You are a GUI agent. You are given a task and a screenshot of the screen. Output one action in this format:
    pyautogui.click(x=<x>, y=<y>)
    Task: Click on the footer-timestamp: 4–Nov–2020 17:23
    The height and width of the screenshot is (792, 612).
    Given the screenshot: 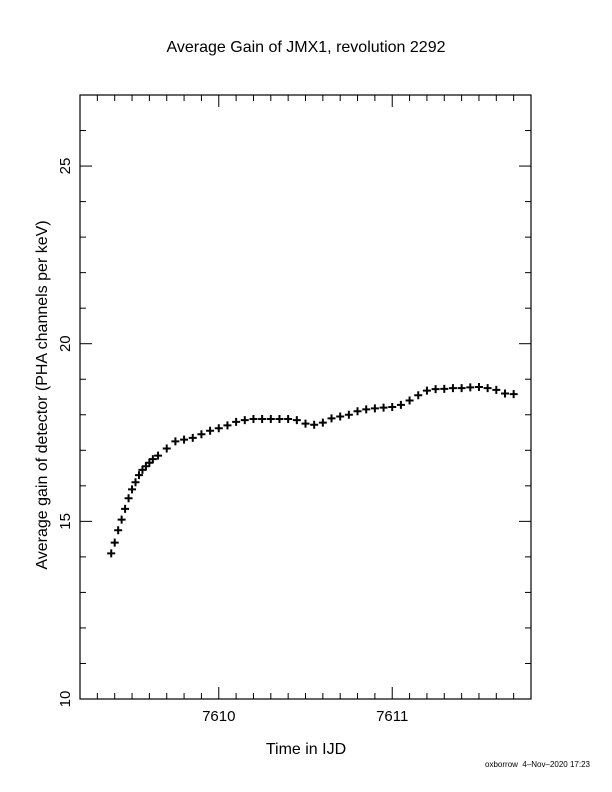 What is the action you would take?
    pyautogui.click(x=556, y=764)
    